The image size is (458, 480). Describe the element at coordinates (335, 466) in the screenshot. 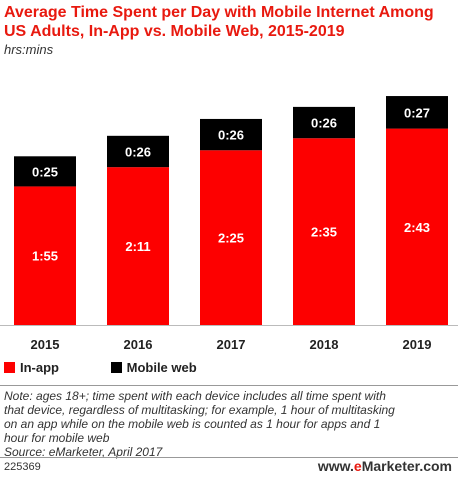

I see `brand-prefix: www.` at that location.